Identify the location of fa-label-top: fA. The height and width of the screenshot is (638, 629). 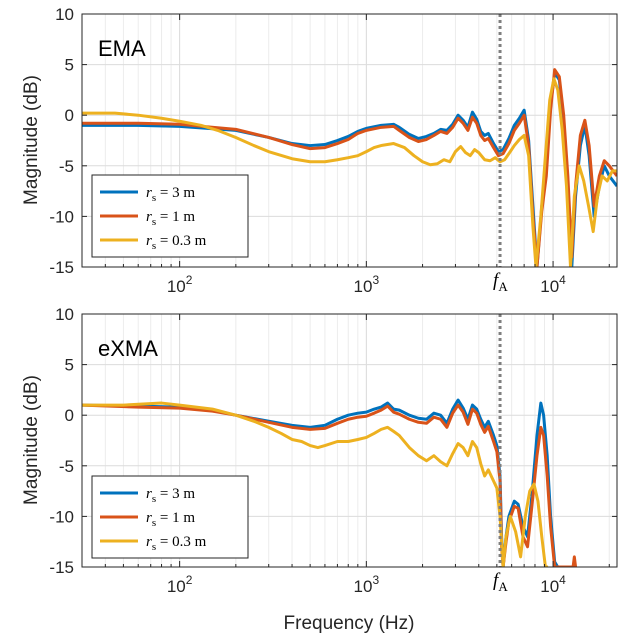
(500, 282).